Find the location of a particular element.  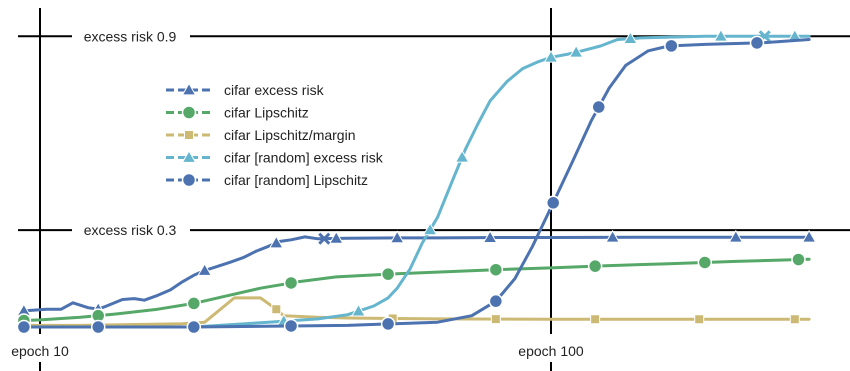

legend-label: cifar [random] Lipschitz is located at coordinates (296, 180).